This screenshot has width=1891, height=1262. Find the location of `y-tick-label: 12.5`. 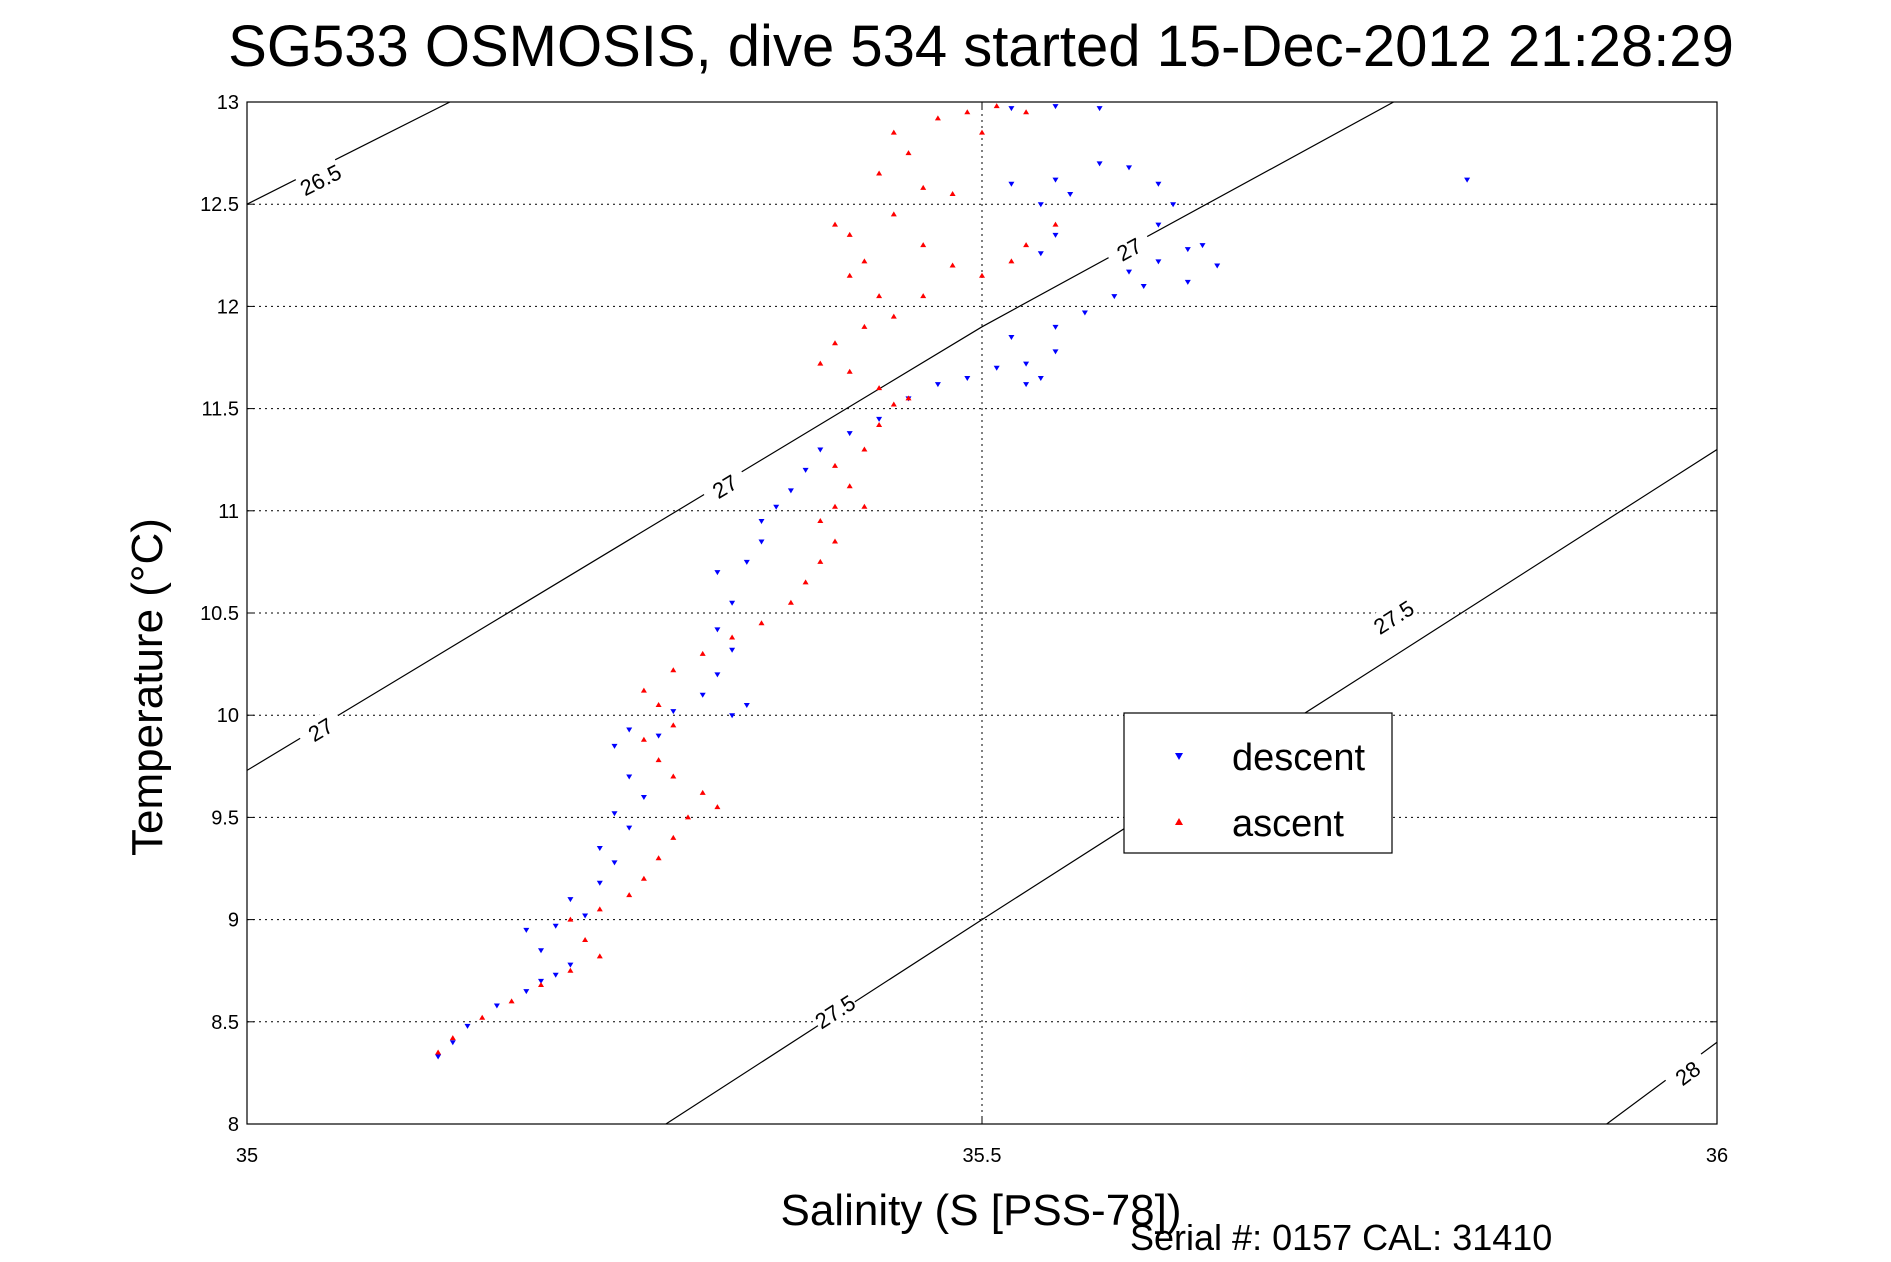

y-tick-label: 12.5 is located at coordinates (219, 205).